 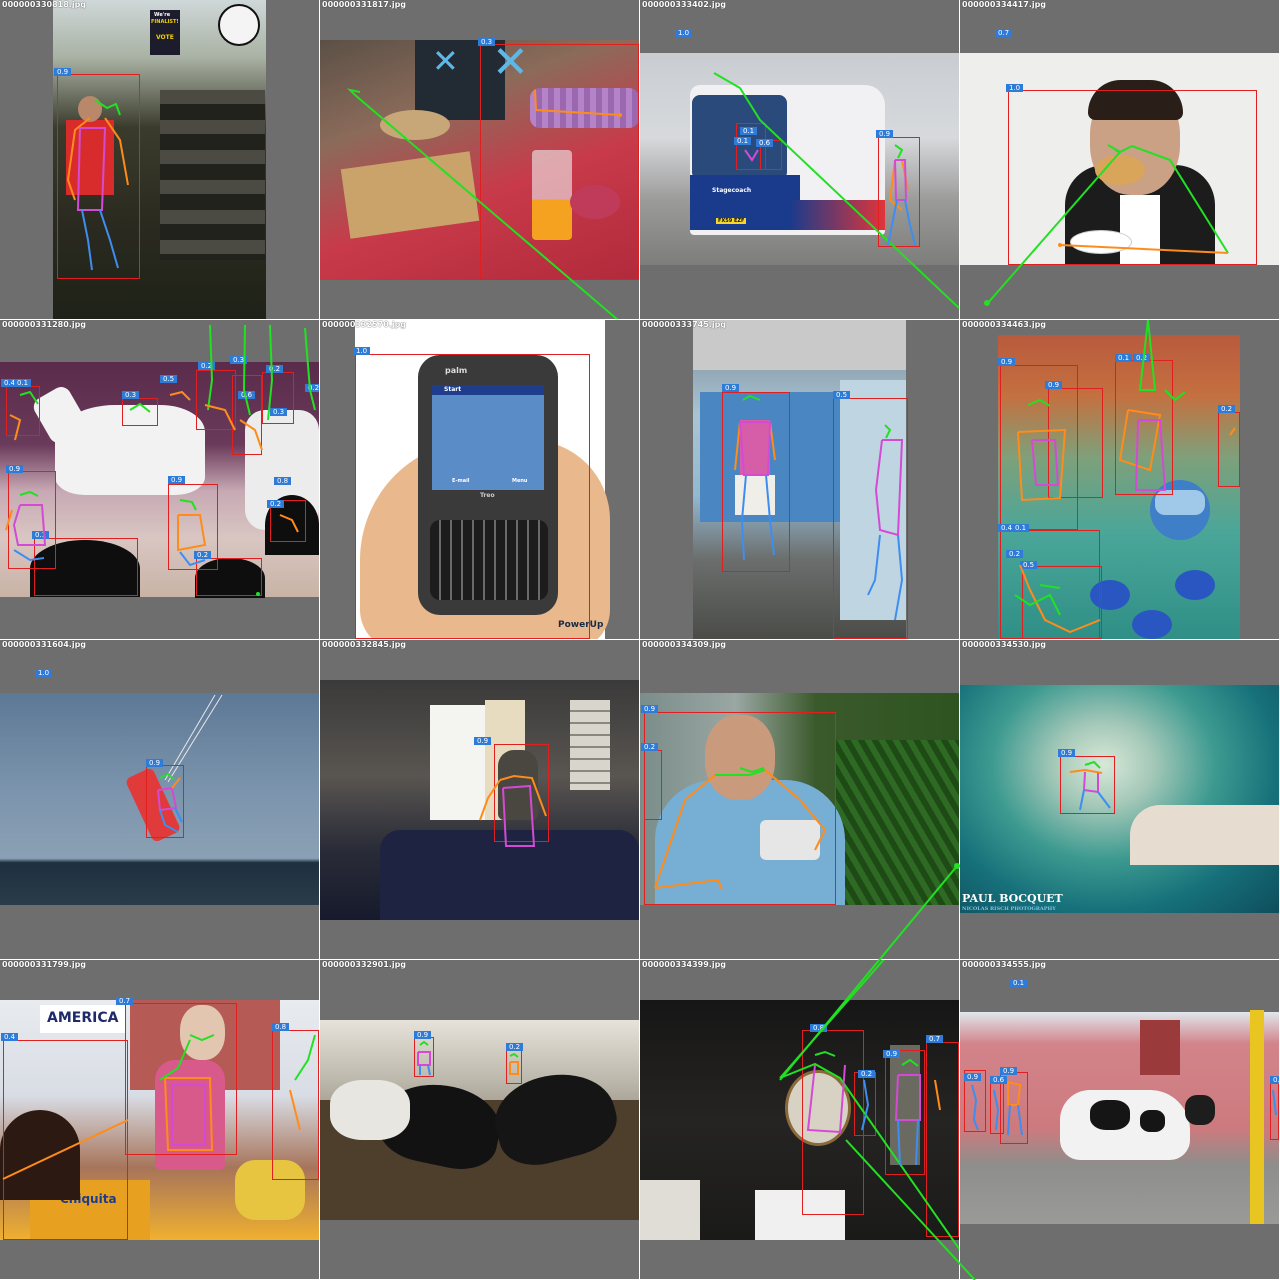 What do you see at coordinates (488, 437) in the screenshot?
I see `phone-screen` at bounding box center [488, 437].